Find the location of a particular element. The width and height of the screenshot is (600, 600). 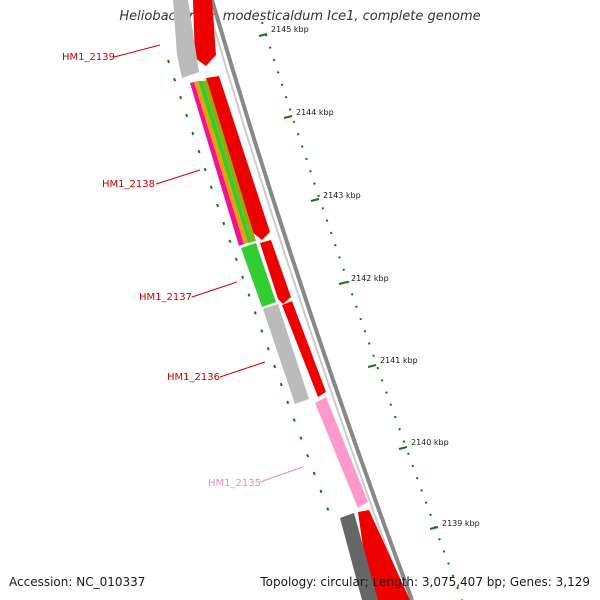

scale-tick-label: 2144 kbp is located at coordinates (315, 112).